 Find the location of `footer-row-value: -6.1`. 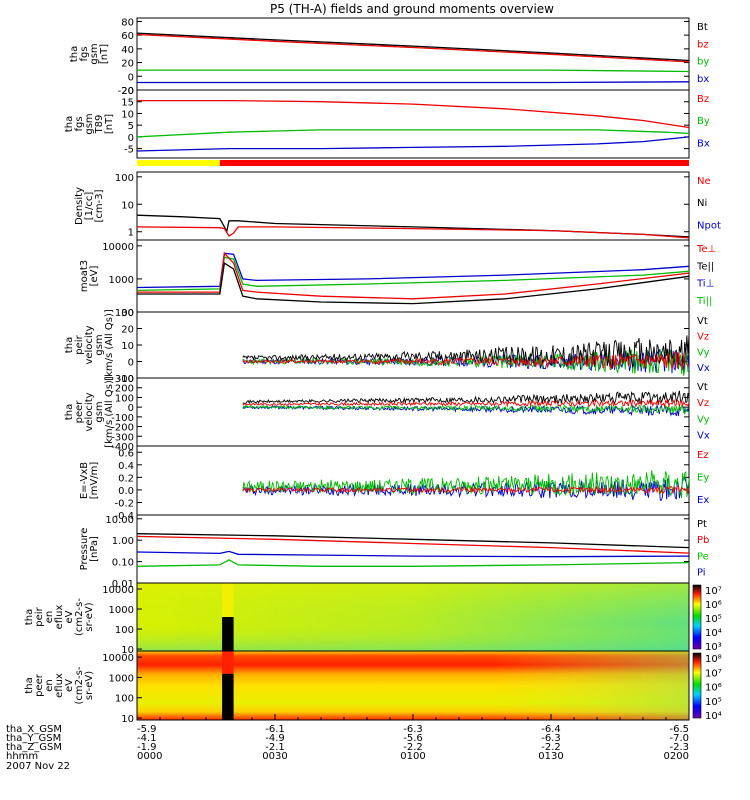

footer-row-value: -6.1 is located at coordinates (275, 729).